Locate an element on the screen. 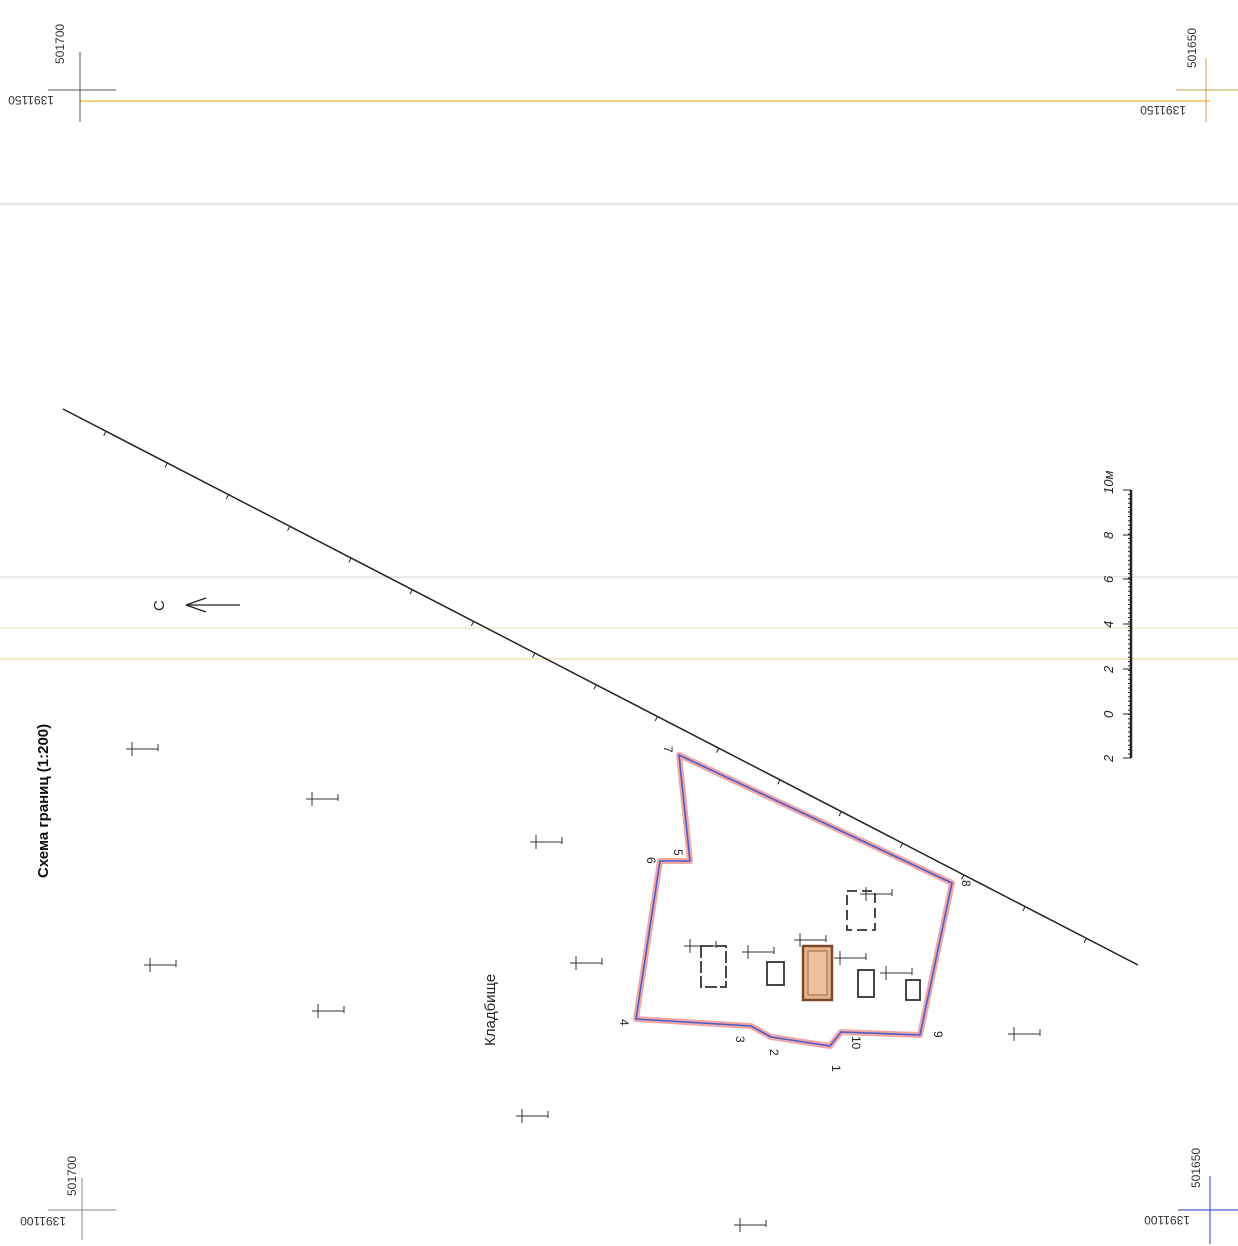 The height and width of the screenshot is (1246, 1238). corner-cross-top-left is located at coordinates (82, 87).